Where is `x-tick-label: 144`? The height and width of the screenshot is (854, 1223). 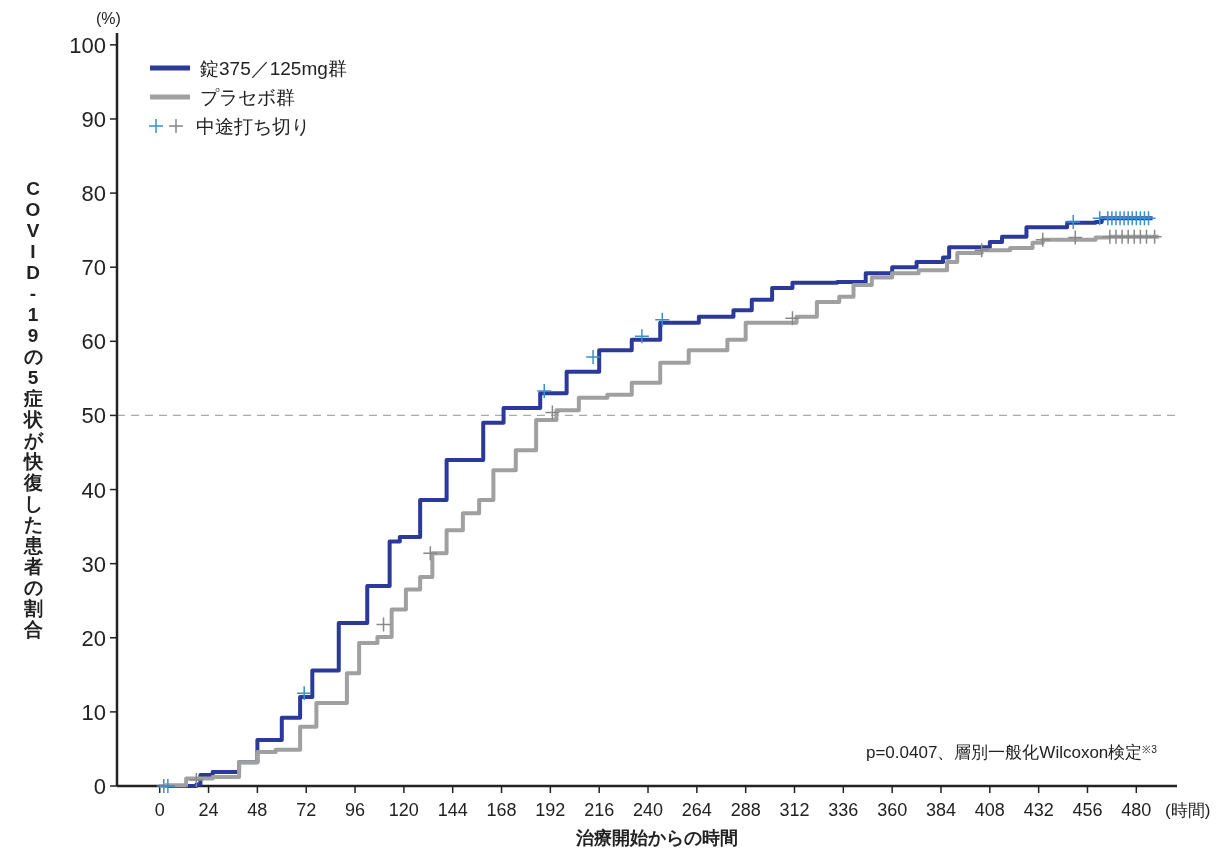
x-tick-label: 144 is located at coordinates (452, 810).